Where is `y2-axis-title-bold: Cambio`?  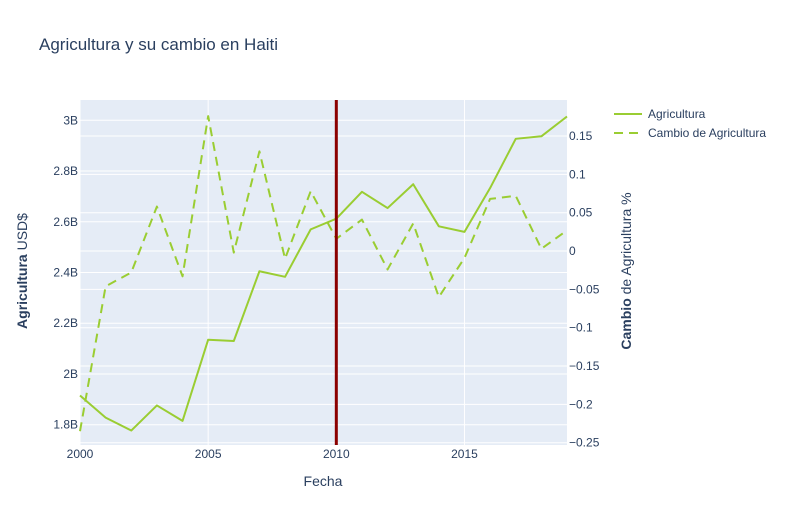 y2-axis-title-bold: Cambio is located at coordinates (626, 323).